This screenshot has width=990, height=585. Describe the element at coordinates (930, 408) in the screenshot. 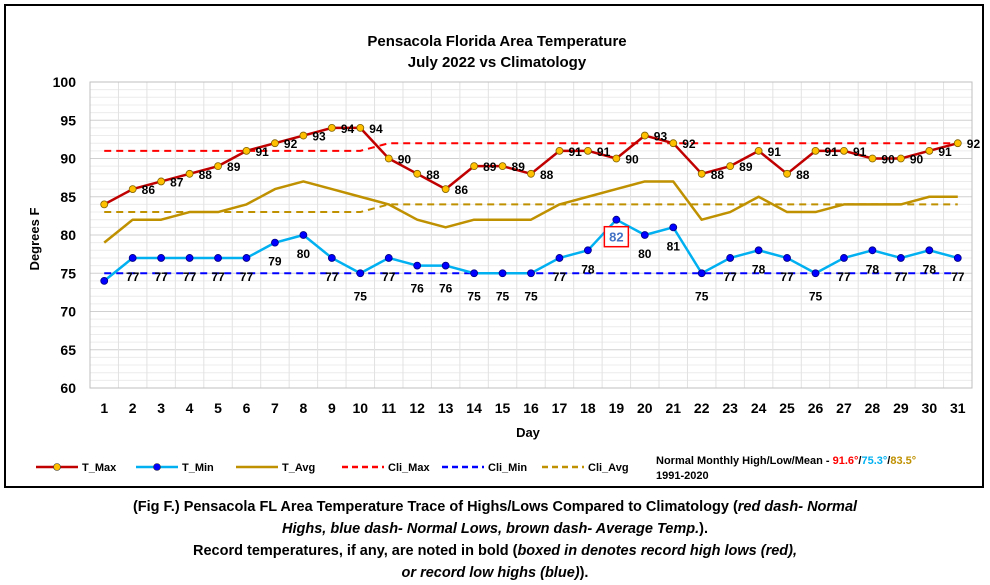

I see `x-tick-label: 30` at that location.